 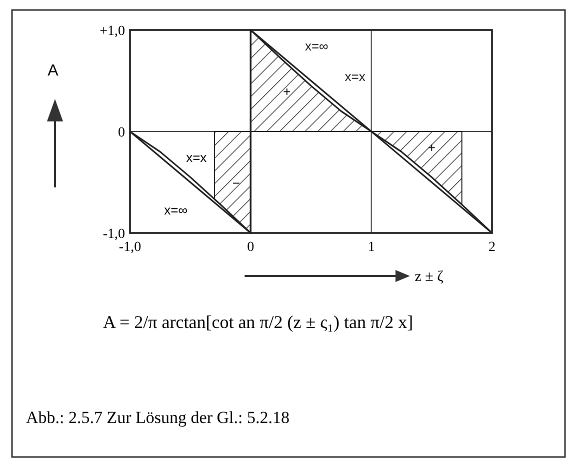 I want to click on y-tick-label: 0, so click(x=121, y=133).